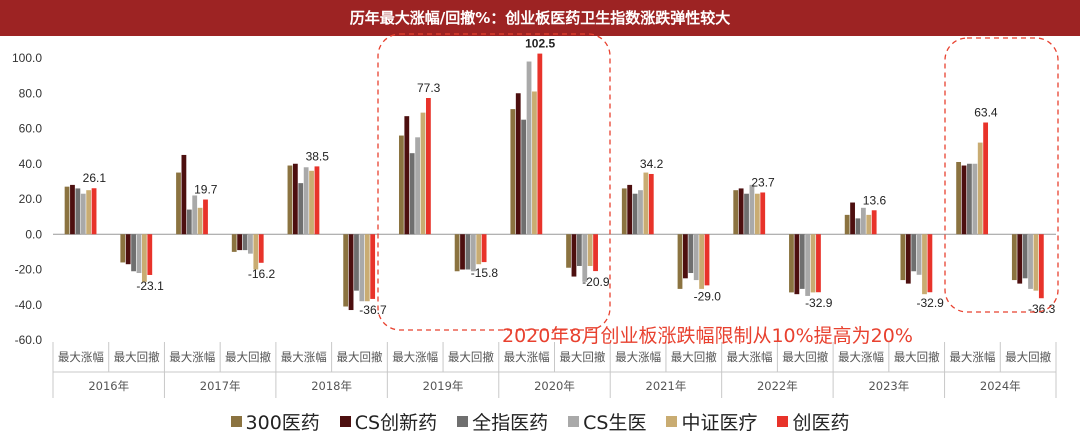  Describe the element at coordinates (607, 421) in the screenshot. I see `legend-item: CS生医` at that location.